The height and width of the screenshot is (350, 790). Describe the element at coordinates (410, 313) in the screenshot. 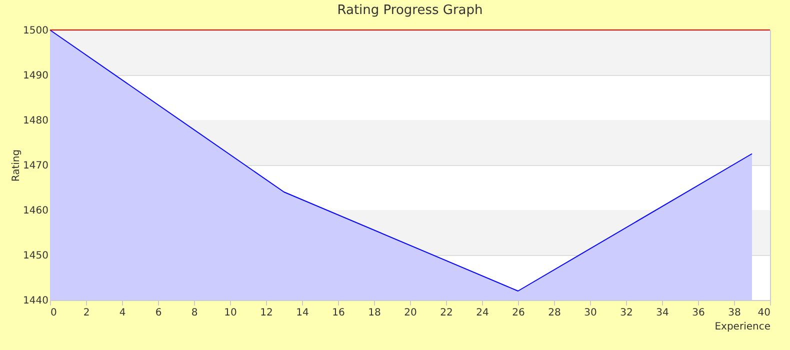

I see `x-tick-label: 20` at that location.